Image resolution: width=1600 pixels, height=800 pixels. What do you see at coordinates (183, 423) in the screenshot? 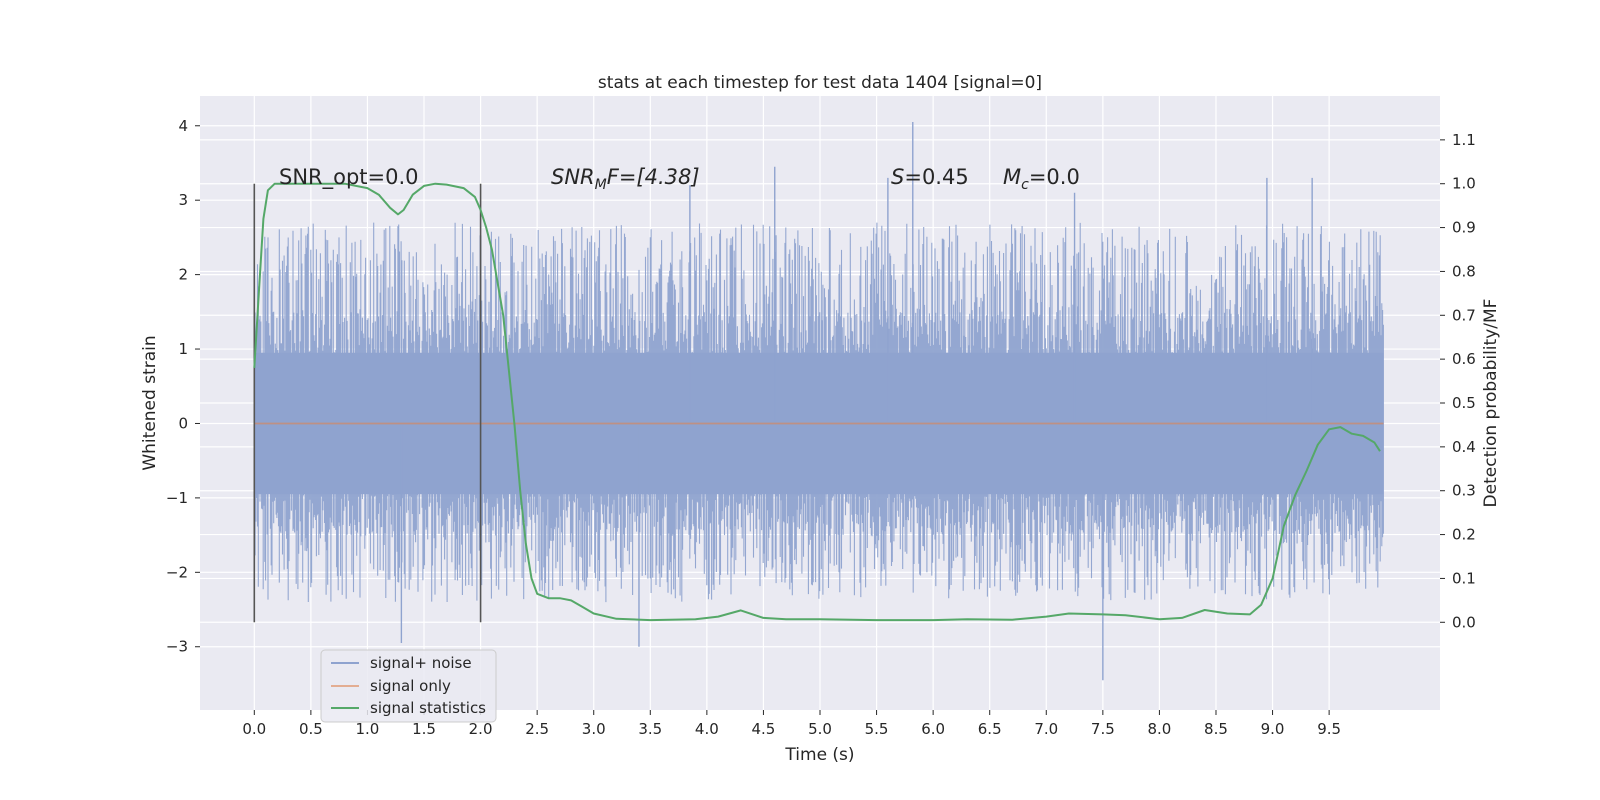
I see `y-tick-label-3: 0` at bounding box center [183, 423].